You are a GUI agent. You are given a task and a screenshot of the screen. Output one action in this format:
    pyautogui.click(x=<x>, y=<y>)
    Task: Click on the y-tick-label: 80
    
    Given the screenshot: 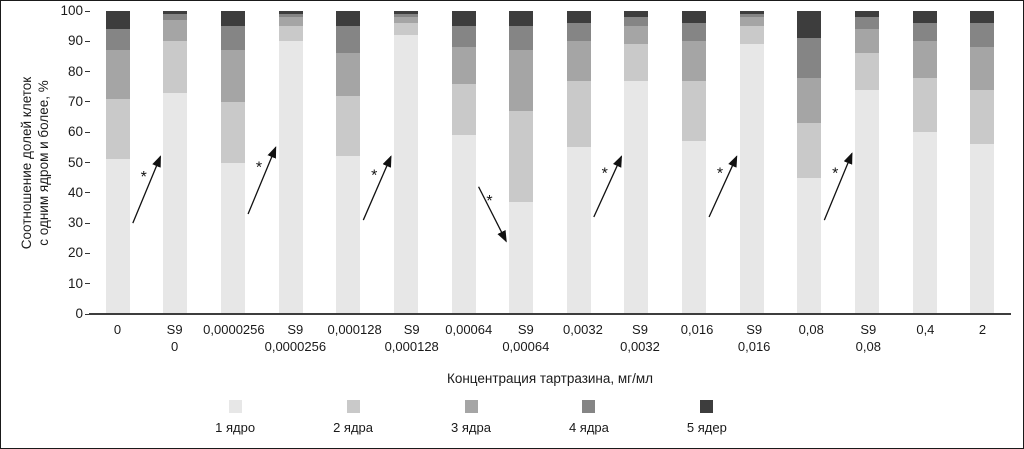 What is the action you would take?
    pyautogui.click(x=75, y=71)
    